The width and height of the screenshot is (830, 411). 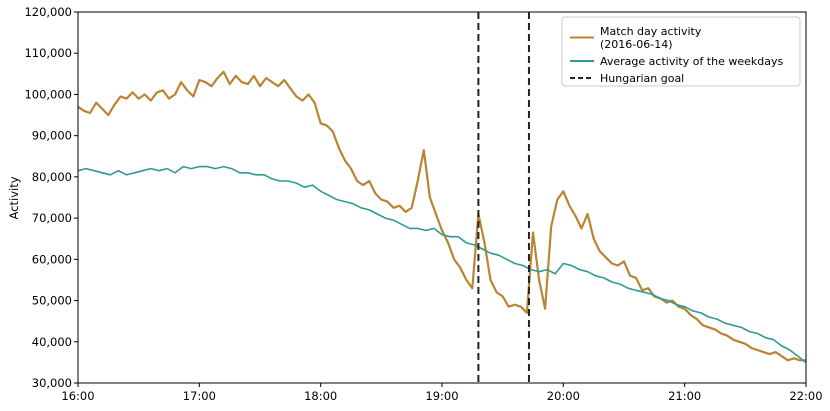 I want to click on x-tick-label: 17:00, so click(x=199, y=396).